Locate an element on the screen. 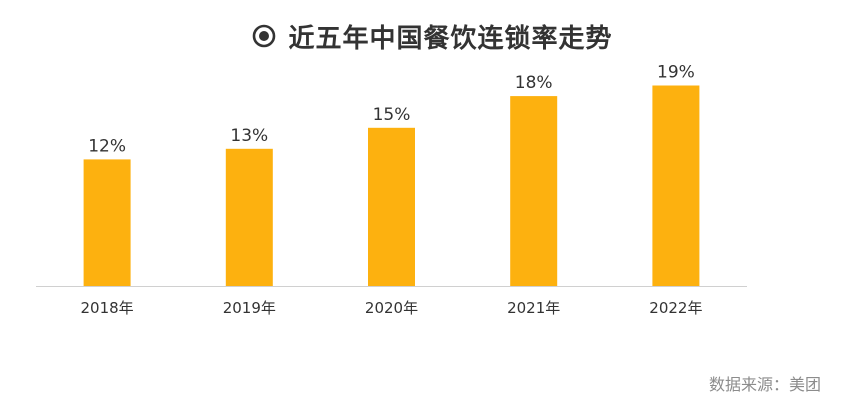 The image size is (865, 419). x-tick-labels-group: 2018年 2019年 2020年 2021年 2022年 is located at coordinates (392, 308).